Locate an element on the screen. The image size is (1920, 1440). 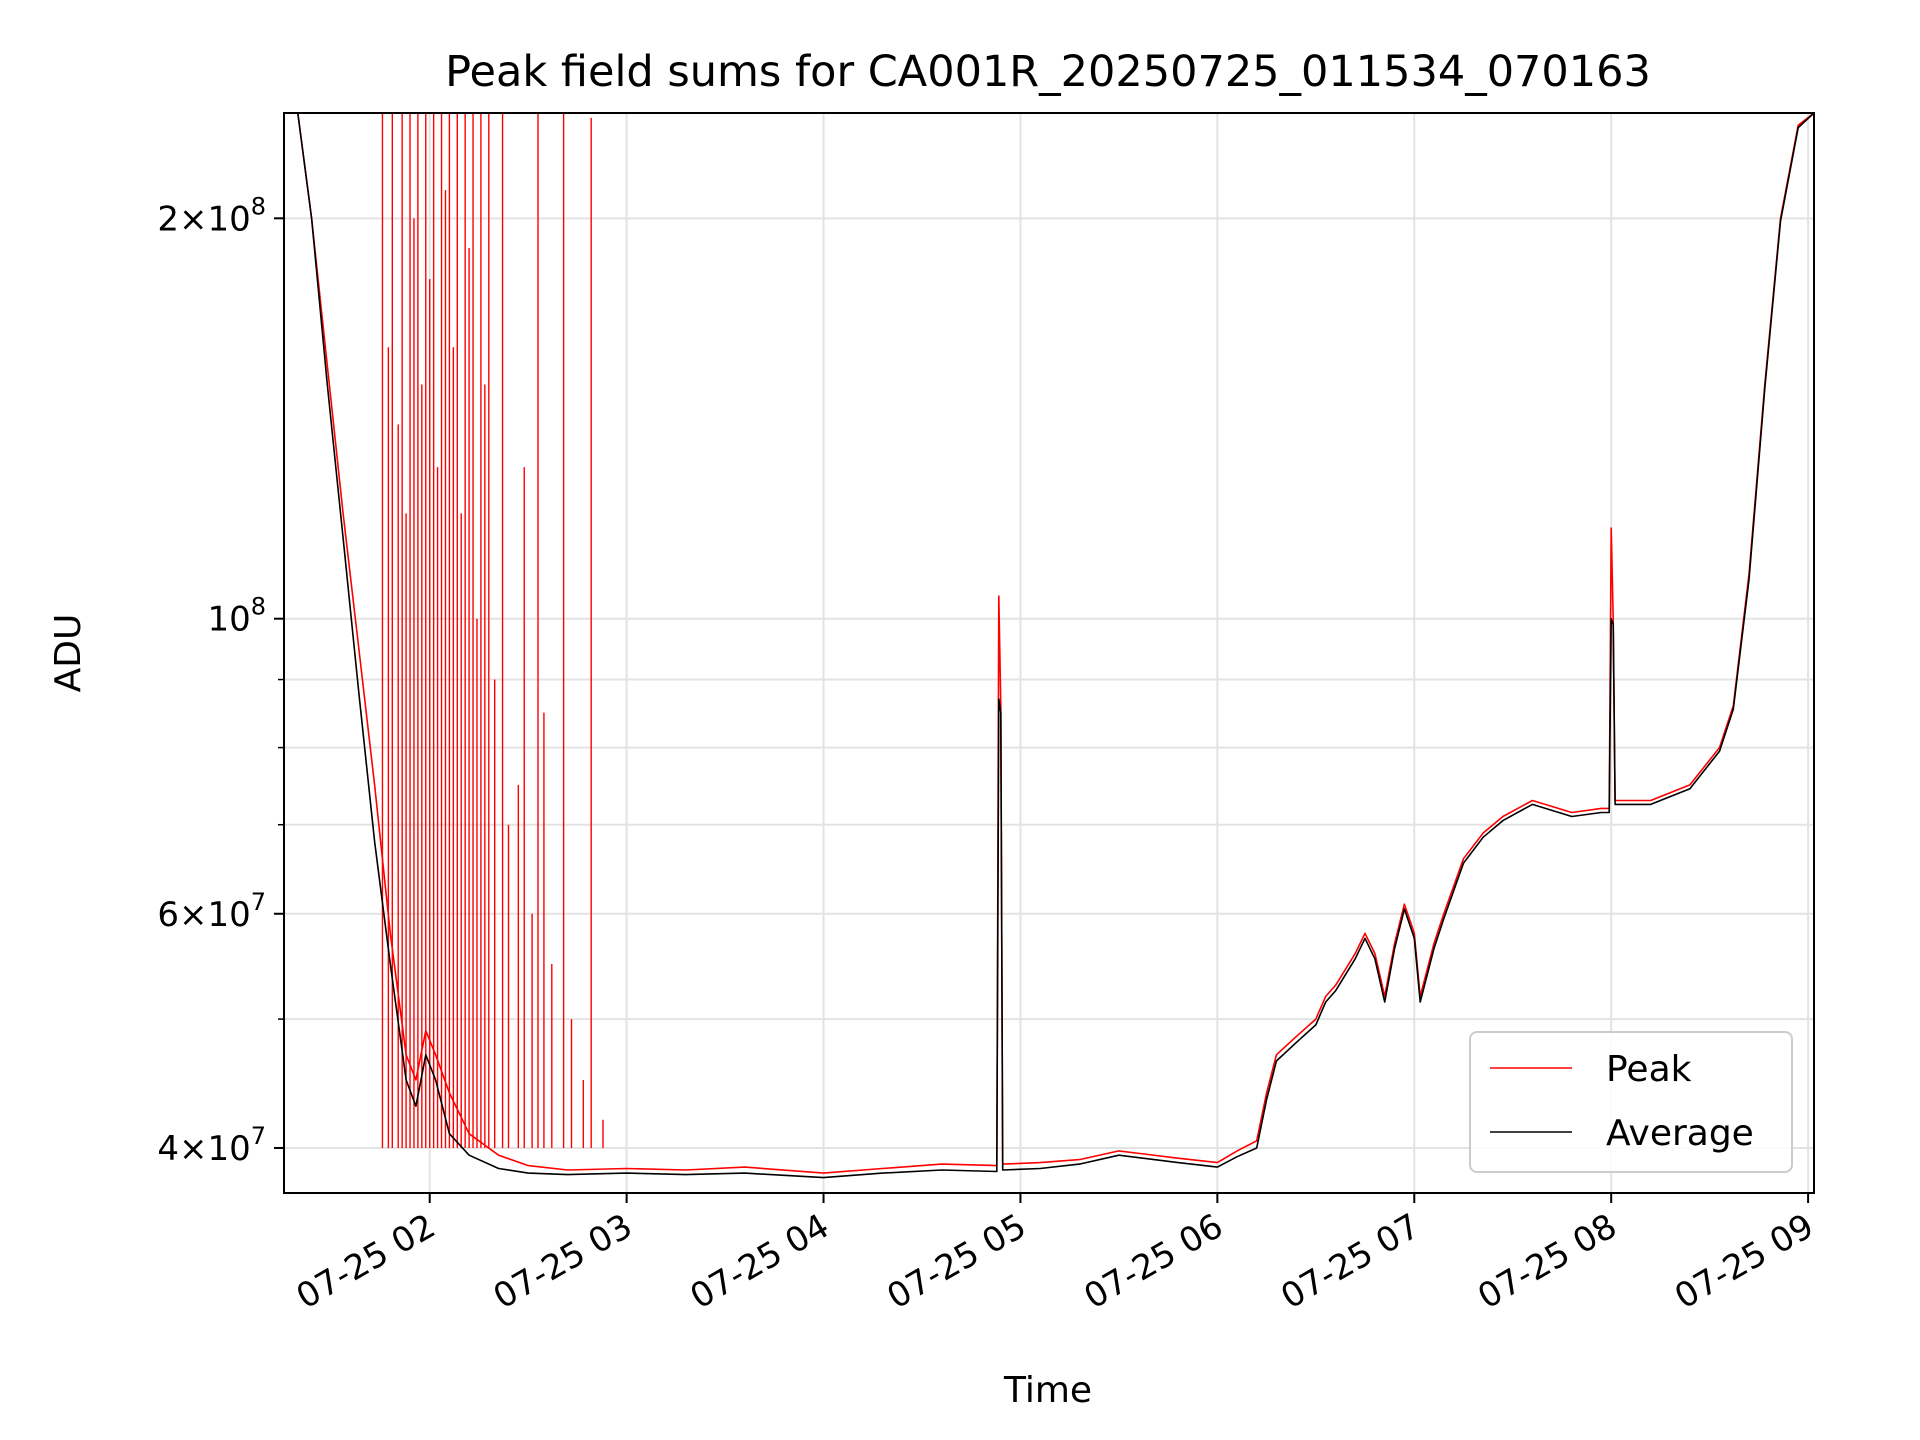
legend-peak-label: Peak is located at coordinates (1649, 1069).